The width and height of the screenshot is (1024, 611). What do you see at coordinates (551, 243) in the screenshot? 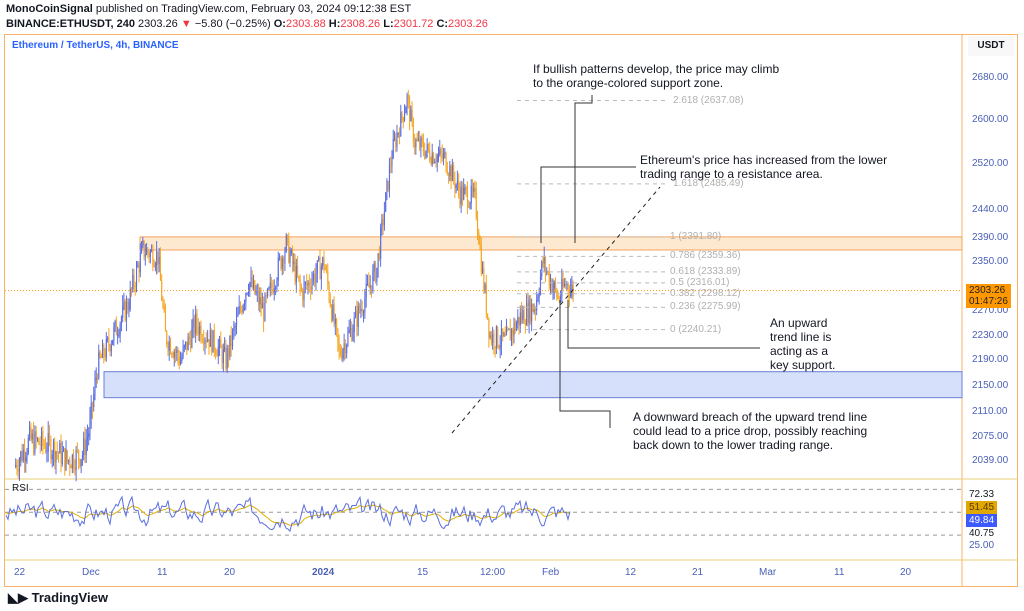
I see `resistance-zone` at bounding box center [551, 243].